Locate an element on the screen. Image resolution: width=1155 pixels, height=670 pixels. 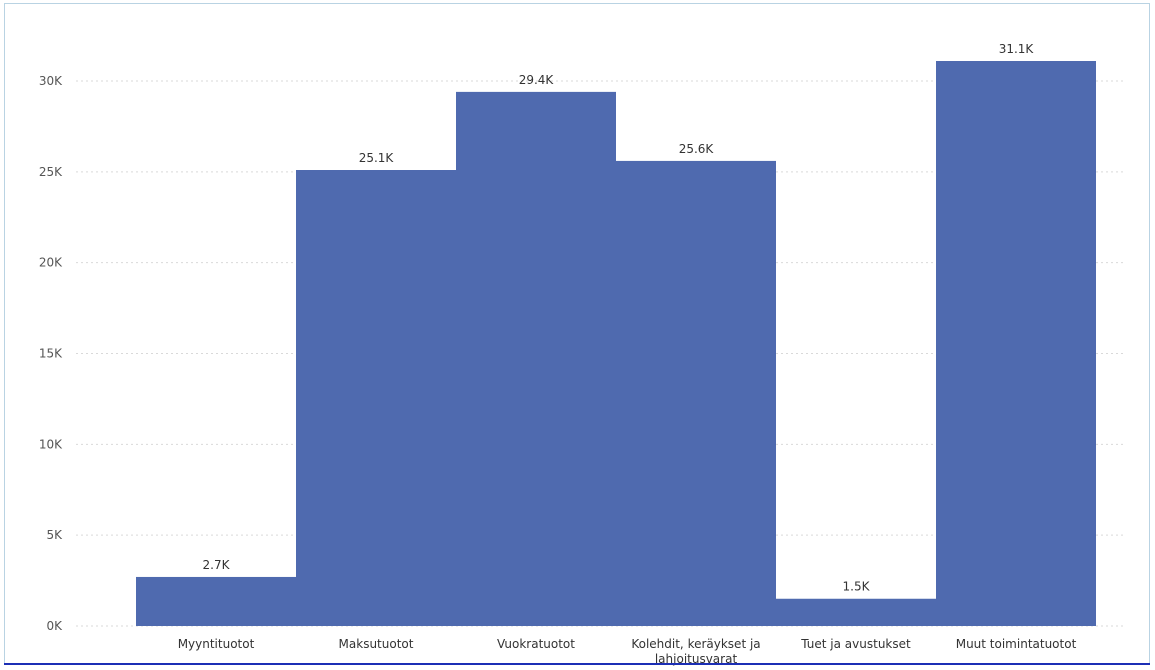
x-category-label-line: Vuokratuotot is located at coordinates (536, 644).